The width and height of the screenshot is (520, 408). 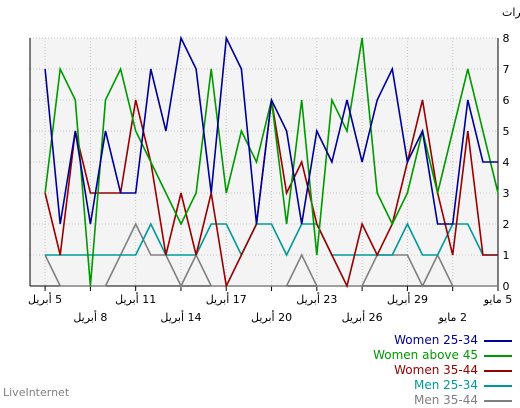 What do you see at coordinates (445, 385) in the screenshot?
I see `legend-label: Men 25-34` at bounding box center [445, 385].